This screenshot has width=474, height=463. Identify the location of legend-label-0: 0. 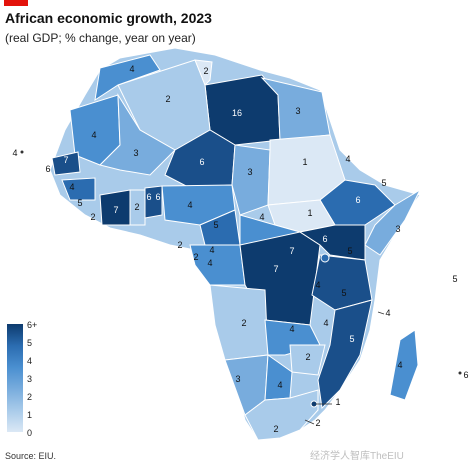
(30, 433).